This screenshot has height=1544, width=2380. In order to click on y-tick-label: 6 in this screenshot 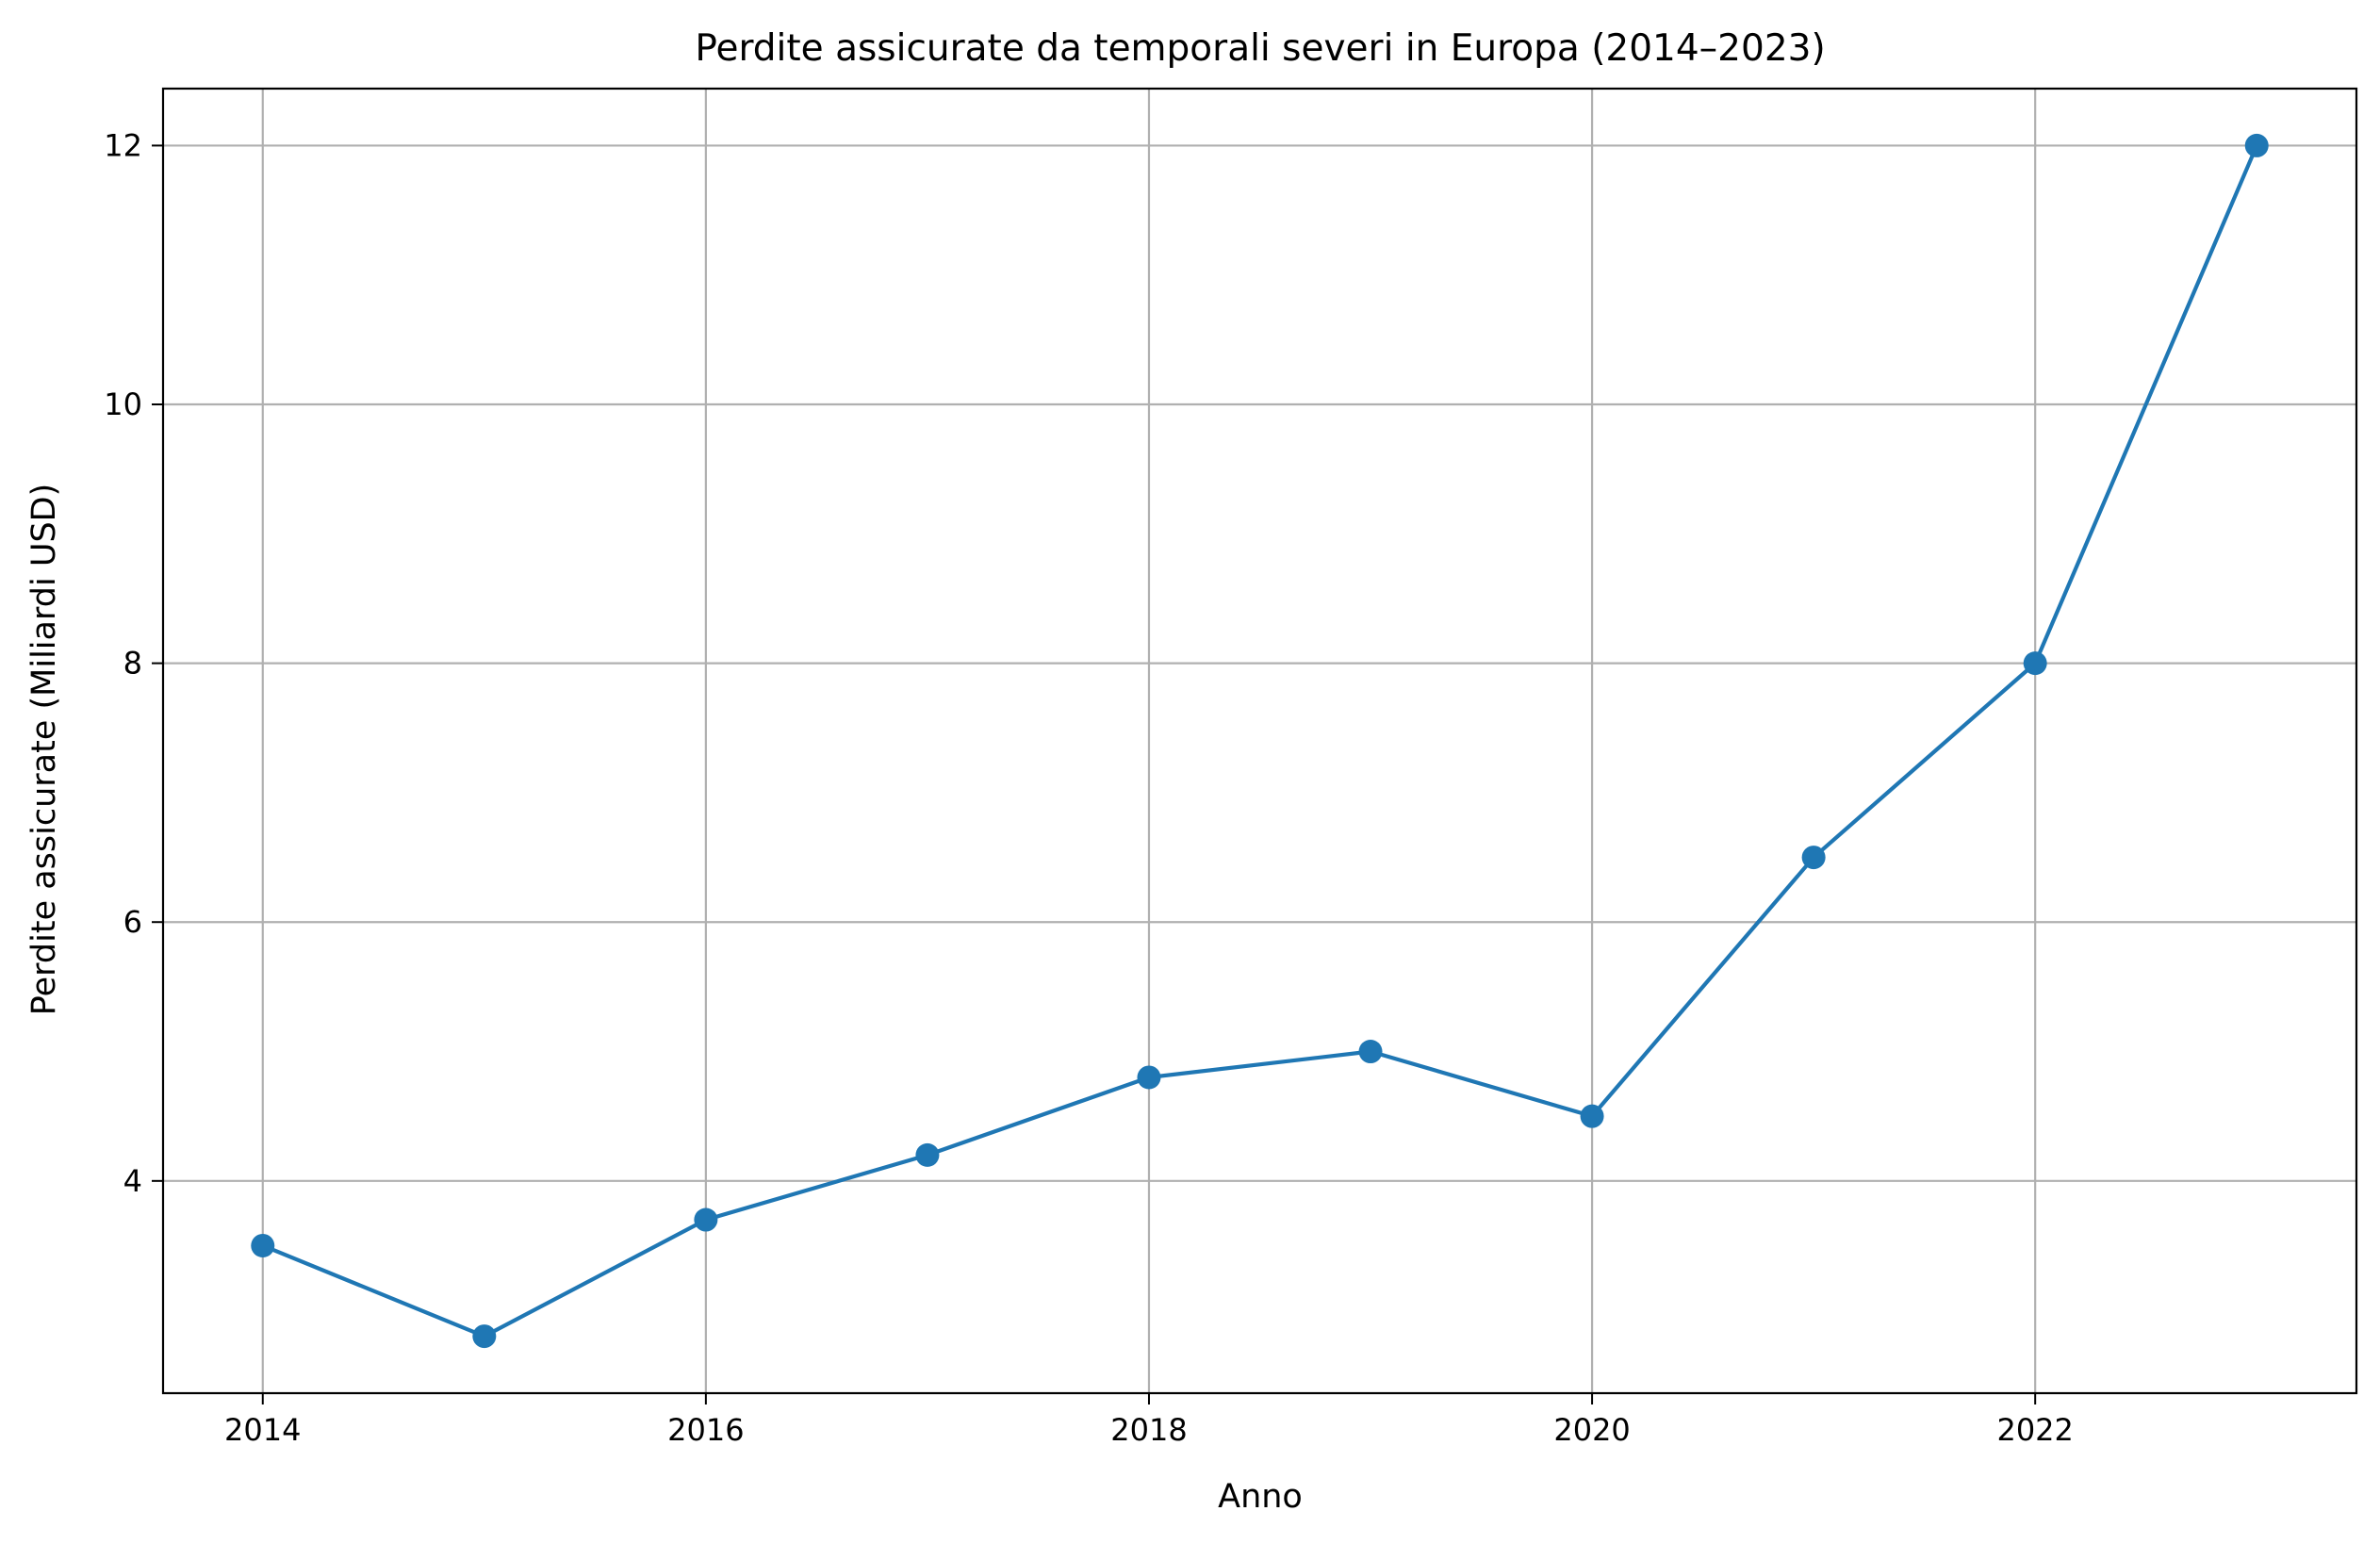, I will do `click(132, 922)`.